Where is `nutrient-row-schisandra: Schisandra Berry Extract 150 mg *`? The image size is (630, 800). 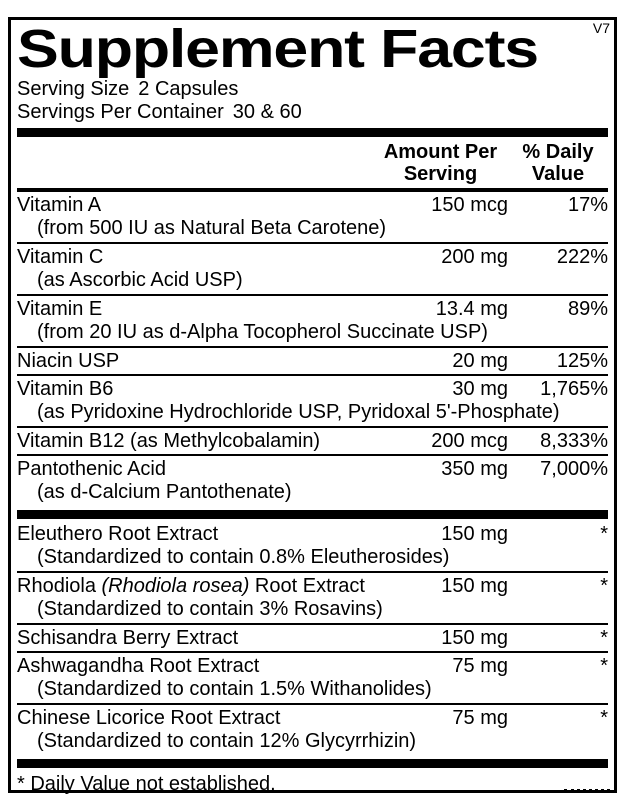
nutrient-row-schisandra: Schisandra Berry Extract 150 mg * is located at coordinates (312, 637).